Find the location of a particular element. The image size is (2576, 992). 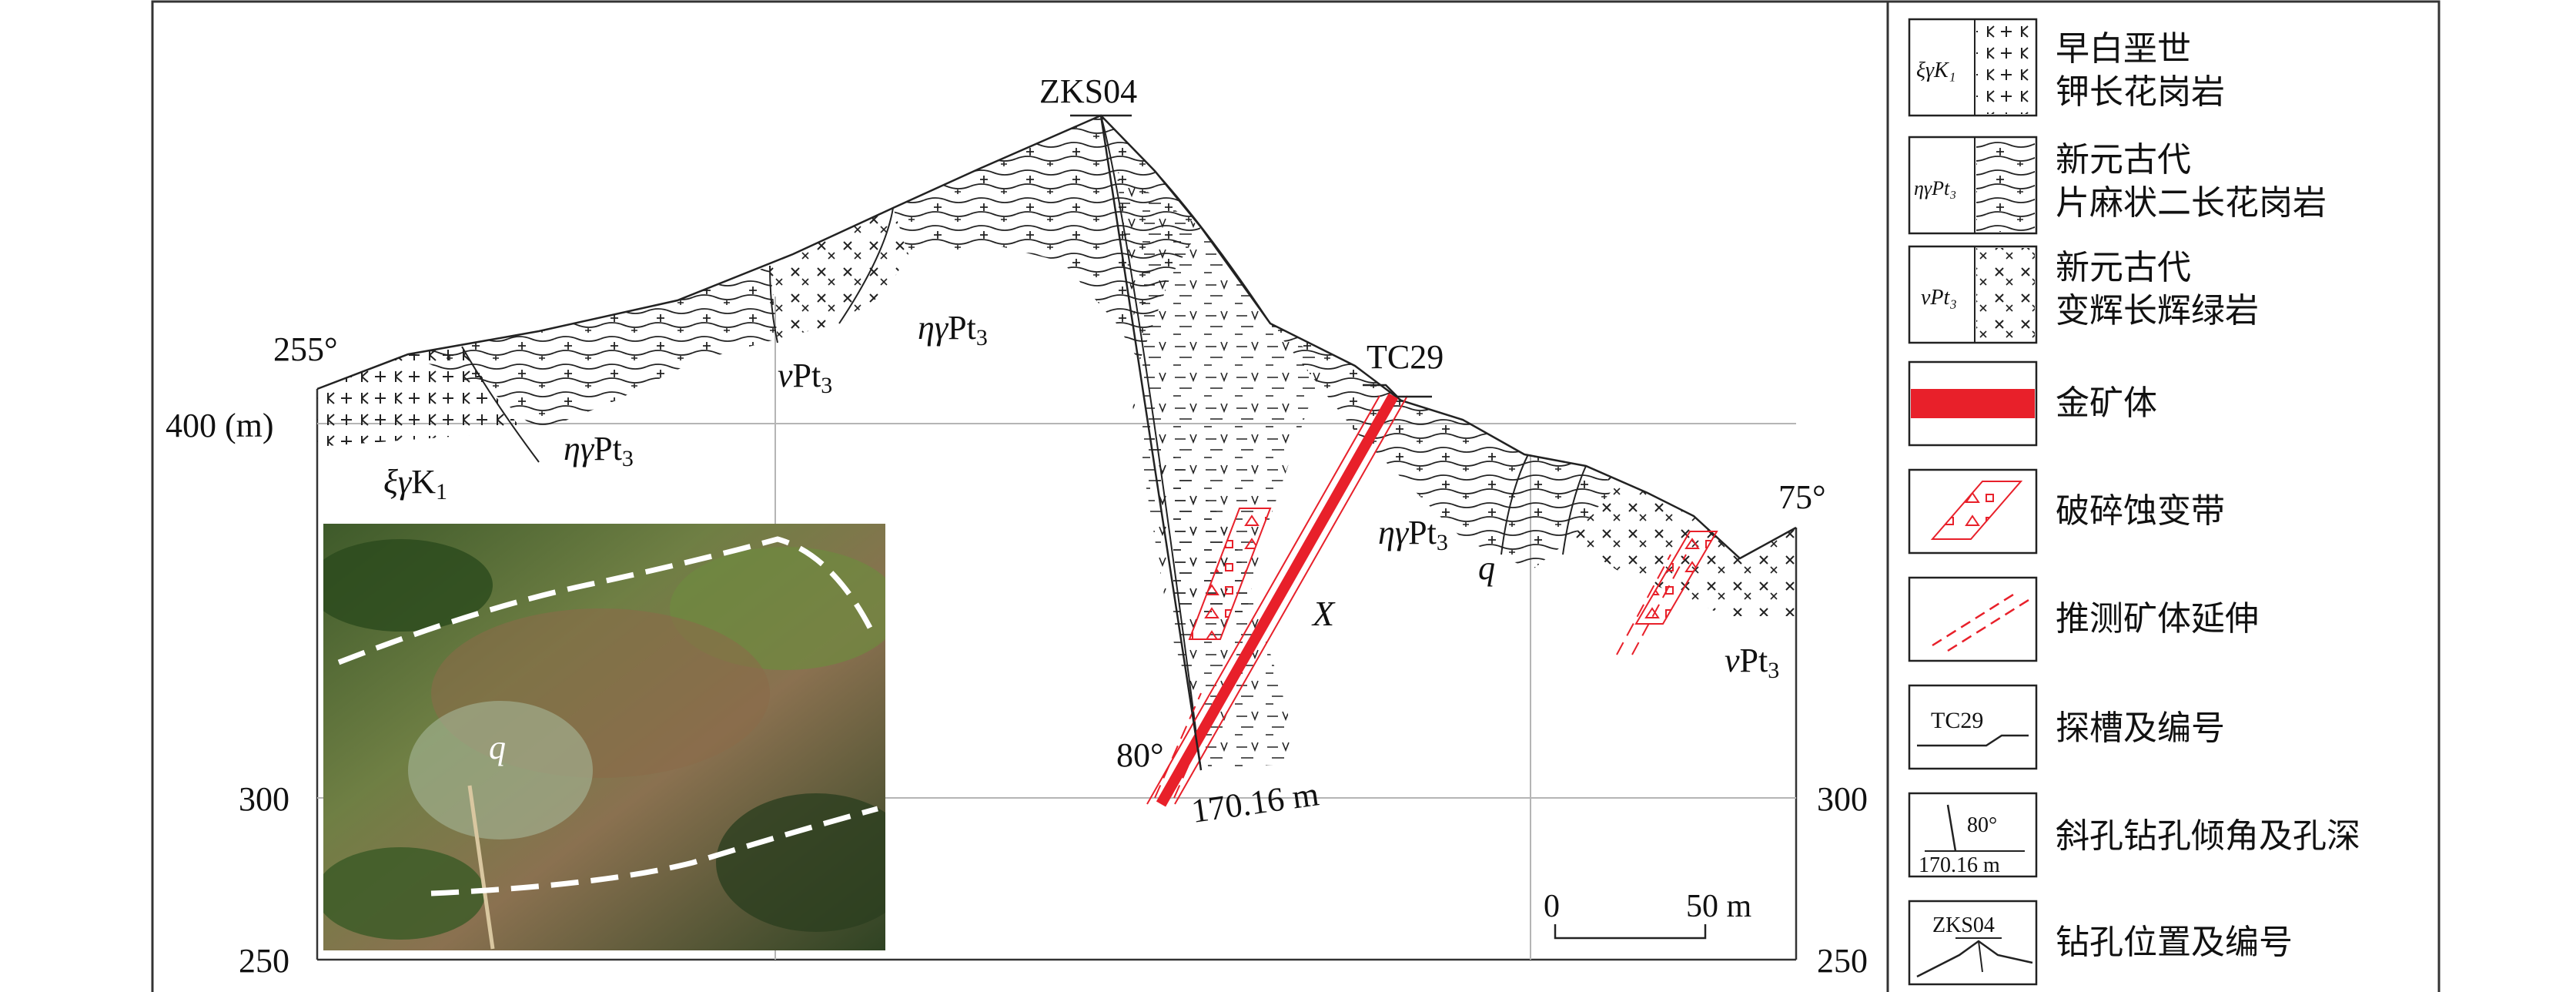

unit-label-gneissic-granite-central: ηγPt3 is located at coordinates (953, 329).